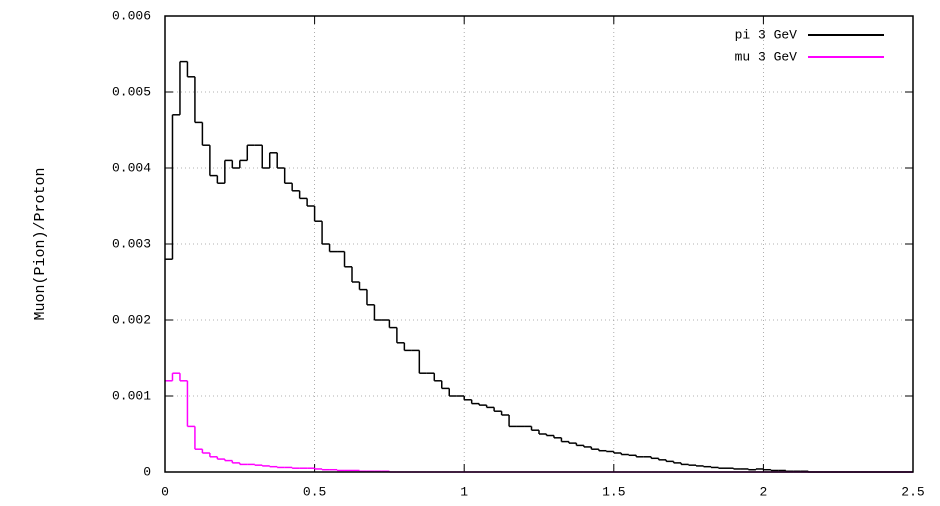 Image resolution: width=940 pixels, height=506 pixels. What do you see at coordinates (131, 243) in the screenshot?
I see `y-tick-label: 0.003` at bounding box center [131, 243].